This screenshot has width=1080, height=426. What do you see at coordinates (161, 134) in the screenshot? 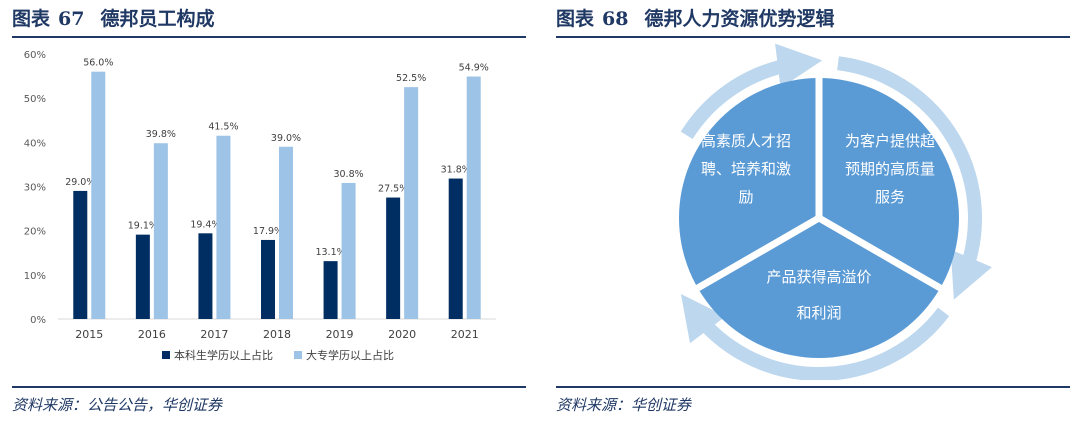
I see `data-label: 39.8%` at bounding box center [161, 134].